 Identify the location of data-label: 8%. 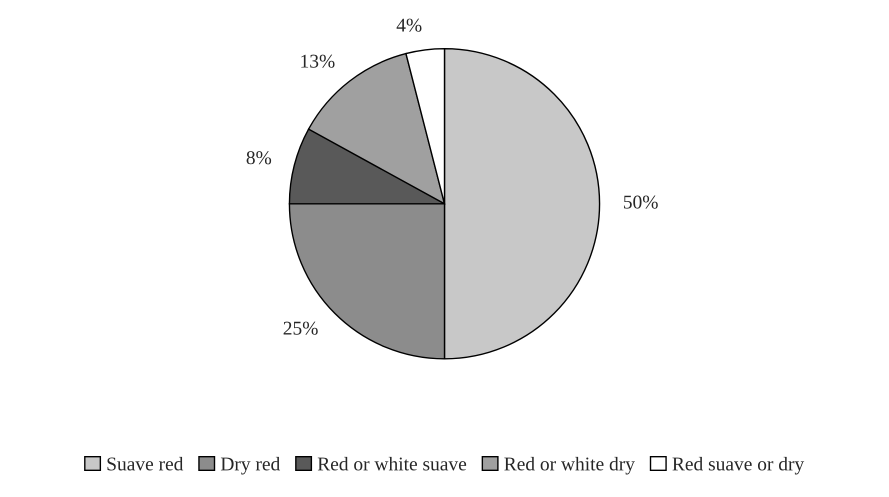
(259, 157).